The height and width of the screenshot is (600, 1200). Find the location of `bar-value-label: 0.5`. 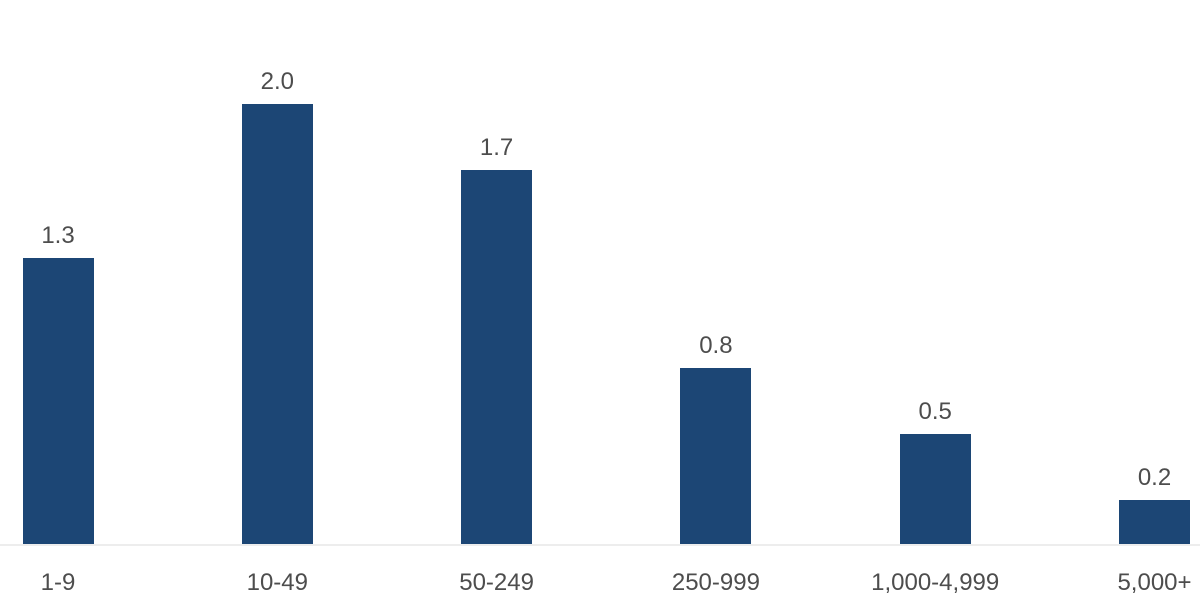

bar-value-label: 0.5 is located at coordinates (935, 411).